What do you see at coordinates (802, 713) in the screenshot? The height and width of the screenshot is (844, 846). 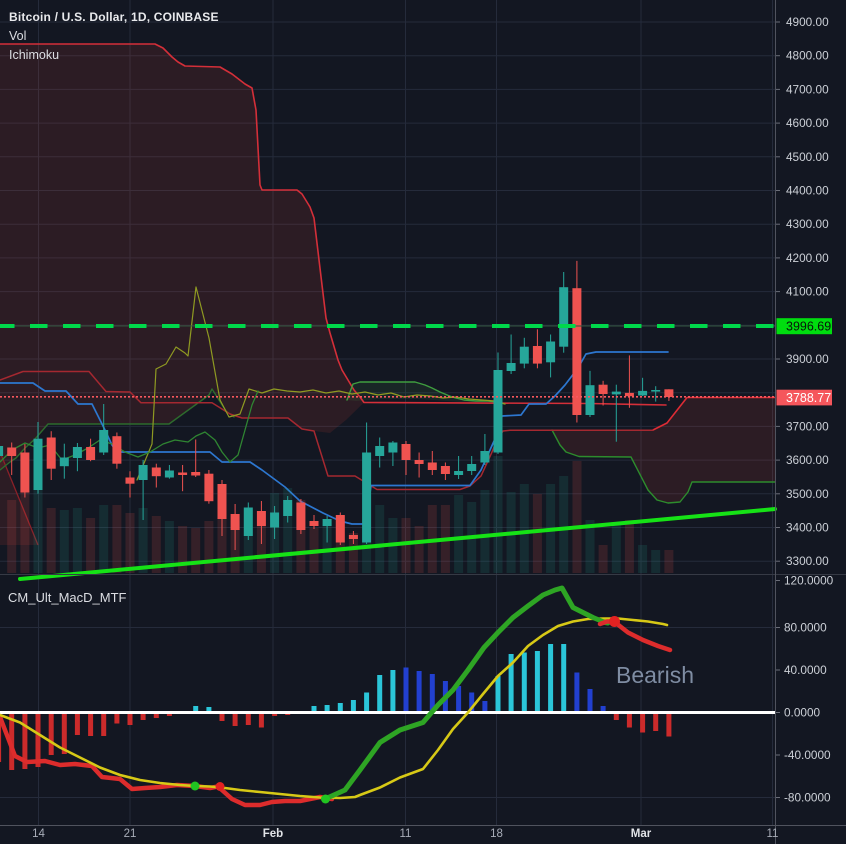 I see `svg-text: 0.0000` at bounding box center [802, 713].